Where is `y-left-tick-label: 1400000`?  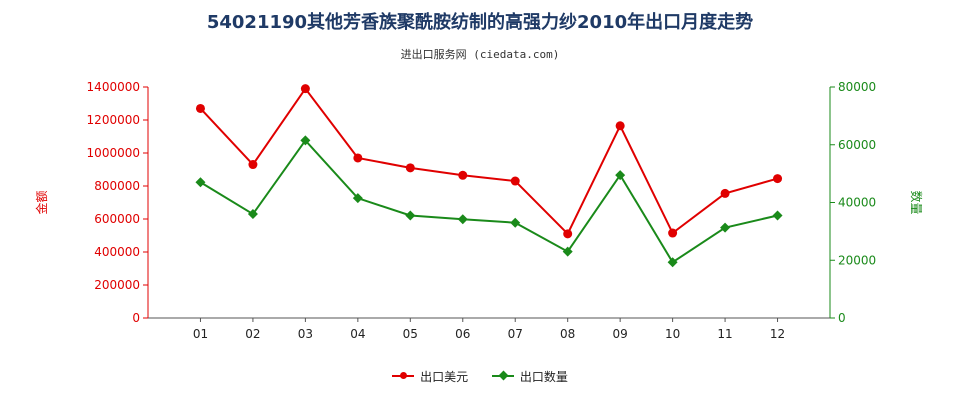 y-left-tick-label: 1400000 is located at coordinates (113, 87).